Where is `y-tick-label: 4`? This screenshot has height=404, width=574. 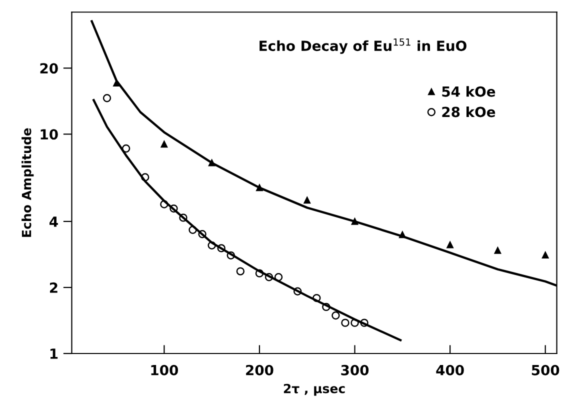 y-tick-label: 4 is located at coordinates (54, 221).